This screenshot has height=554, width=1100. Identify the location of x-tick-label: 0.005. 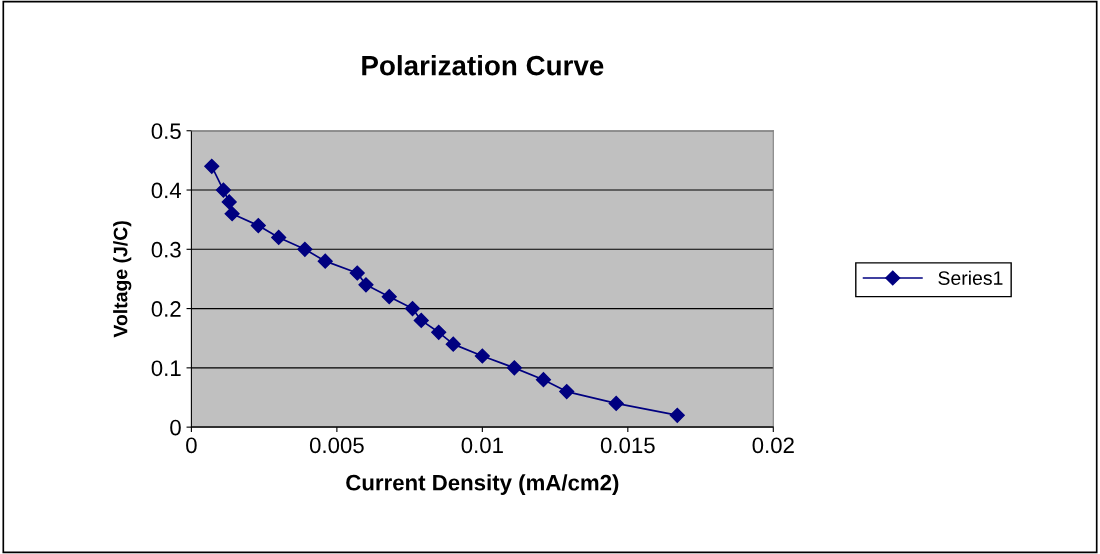
(336, 445).